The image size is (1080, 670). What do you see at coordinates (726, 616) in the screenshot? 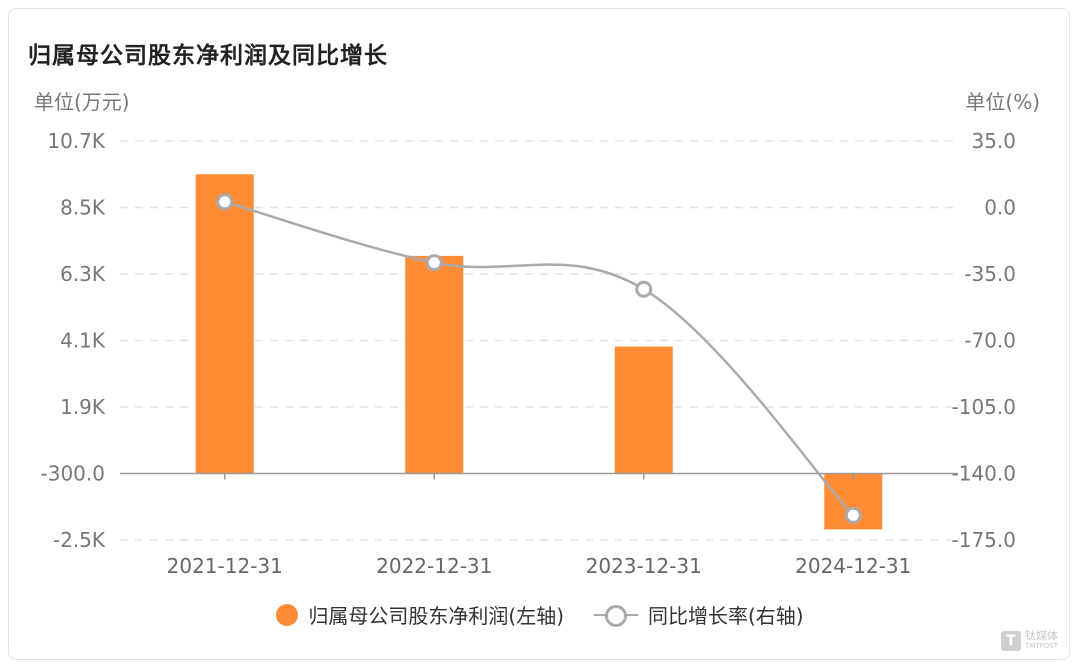
I see `legend-line-label: 同比增长率(右轴)` at bounding box center [726, 616].